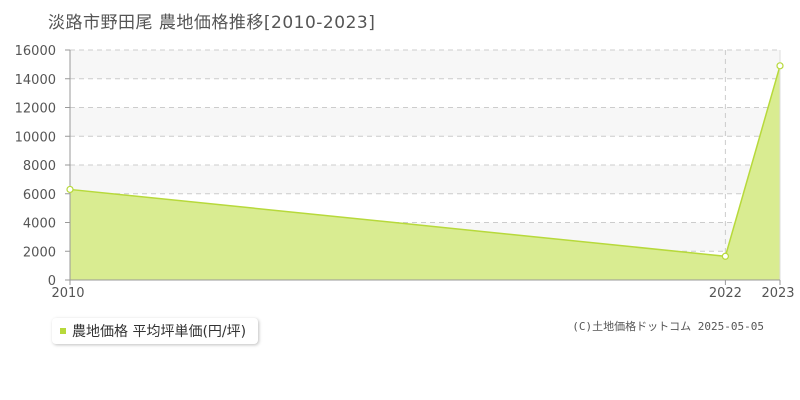 This screenshot has height=400, width=800. I want to click on y-tick-label: 12000, so click(35, 109).